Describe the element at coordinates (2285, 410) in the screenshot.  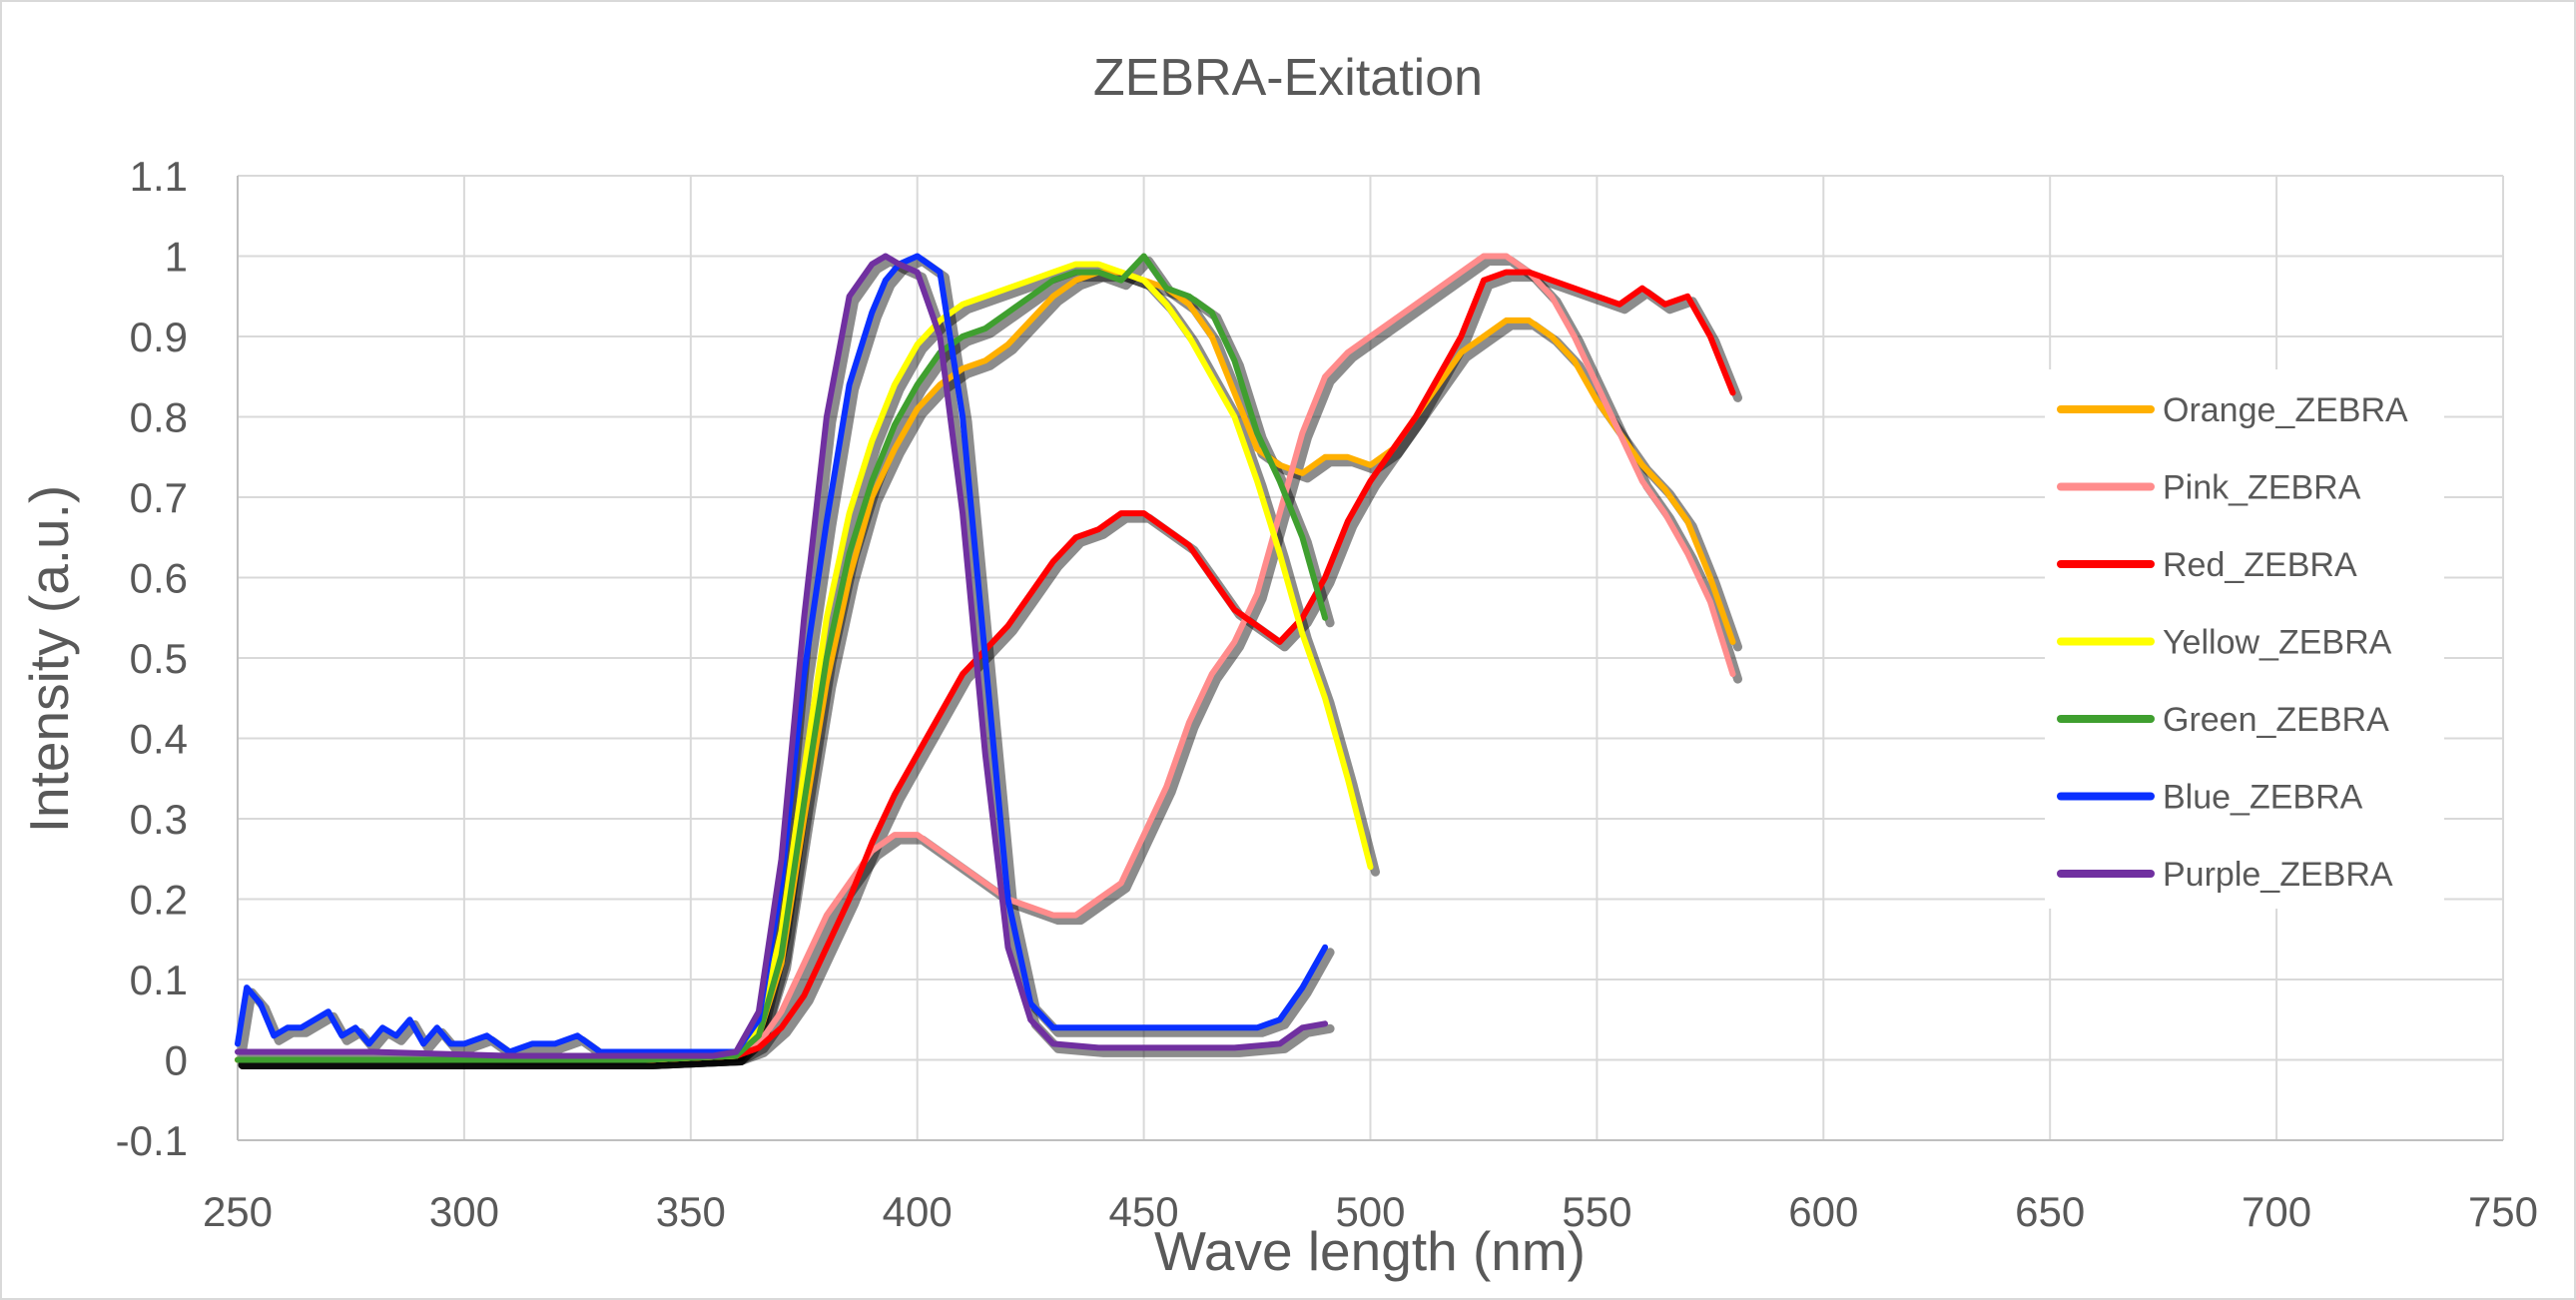
I see `legend-label-orange-zebra: Orange_ZEBRA` at that location.